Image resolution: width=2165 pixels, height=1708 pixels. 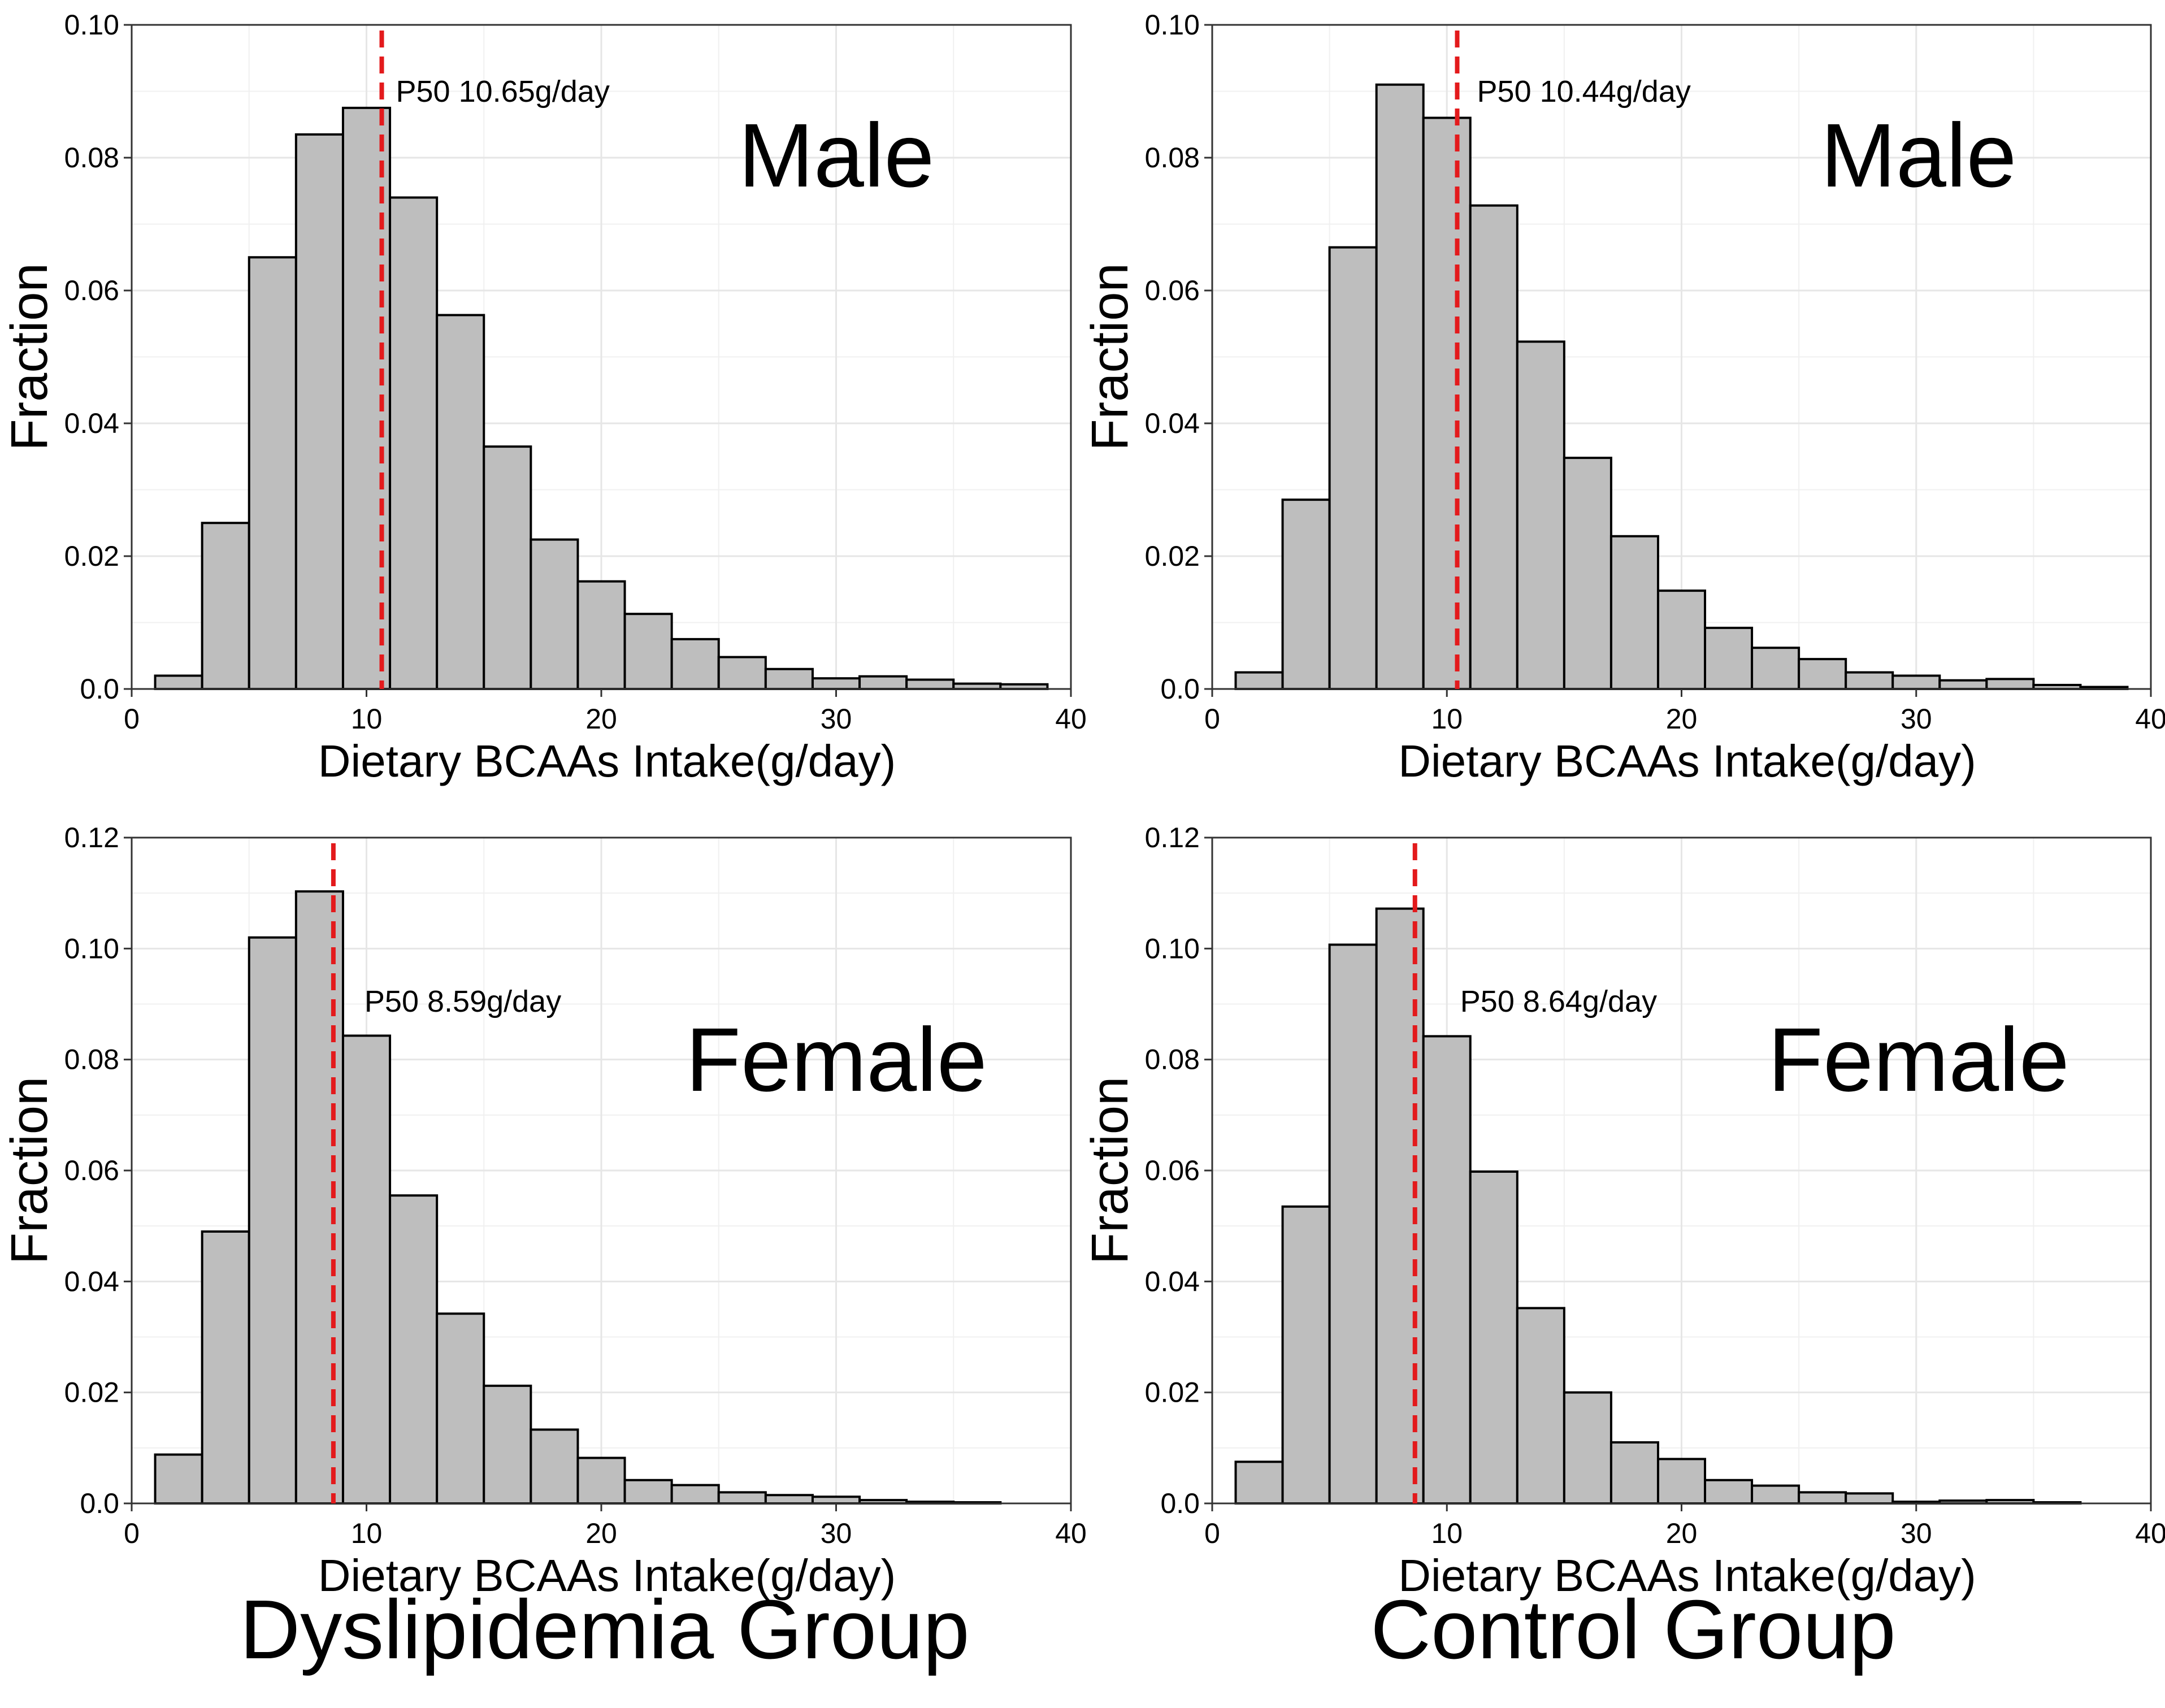 I want to click on median-annotation: P50 8.59g/day, so click(x=463, y=1002).